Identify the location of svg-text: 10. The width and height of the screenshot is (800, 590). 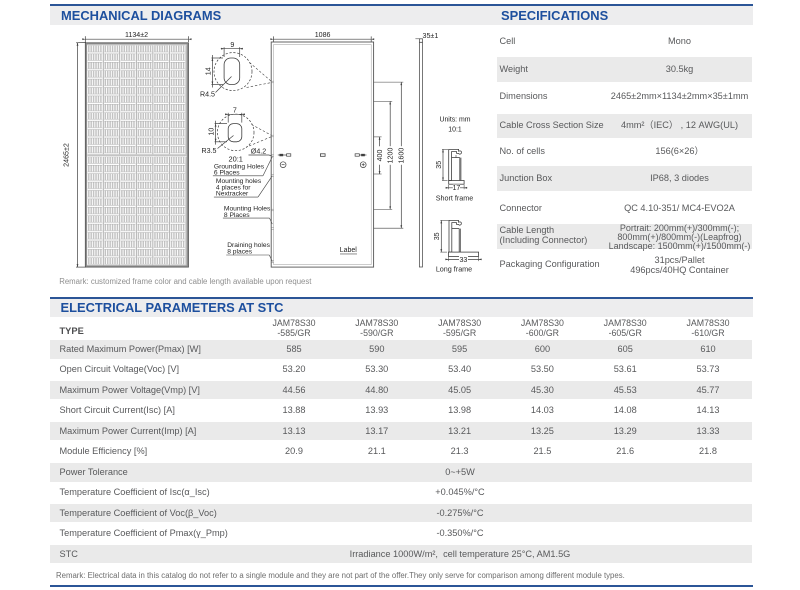
(211, 132).